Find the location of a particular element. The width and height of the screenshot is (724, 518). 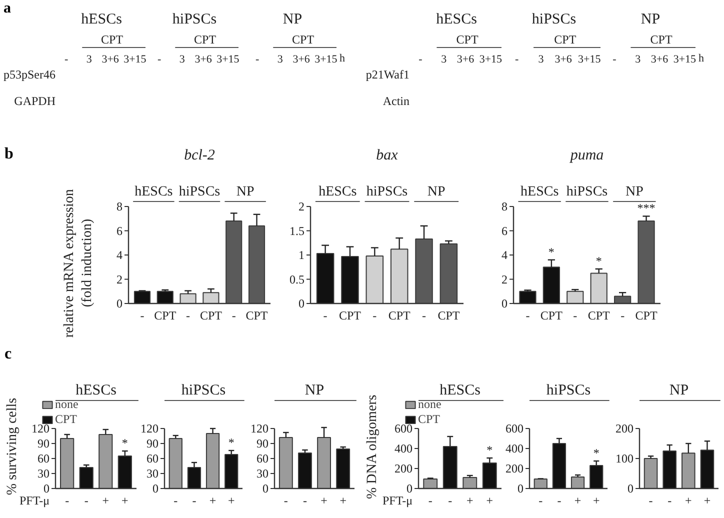

text: b is located at coordinates (9, 154).